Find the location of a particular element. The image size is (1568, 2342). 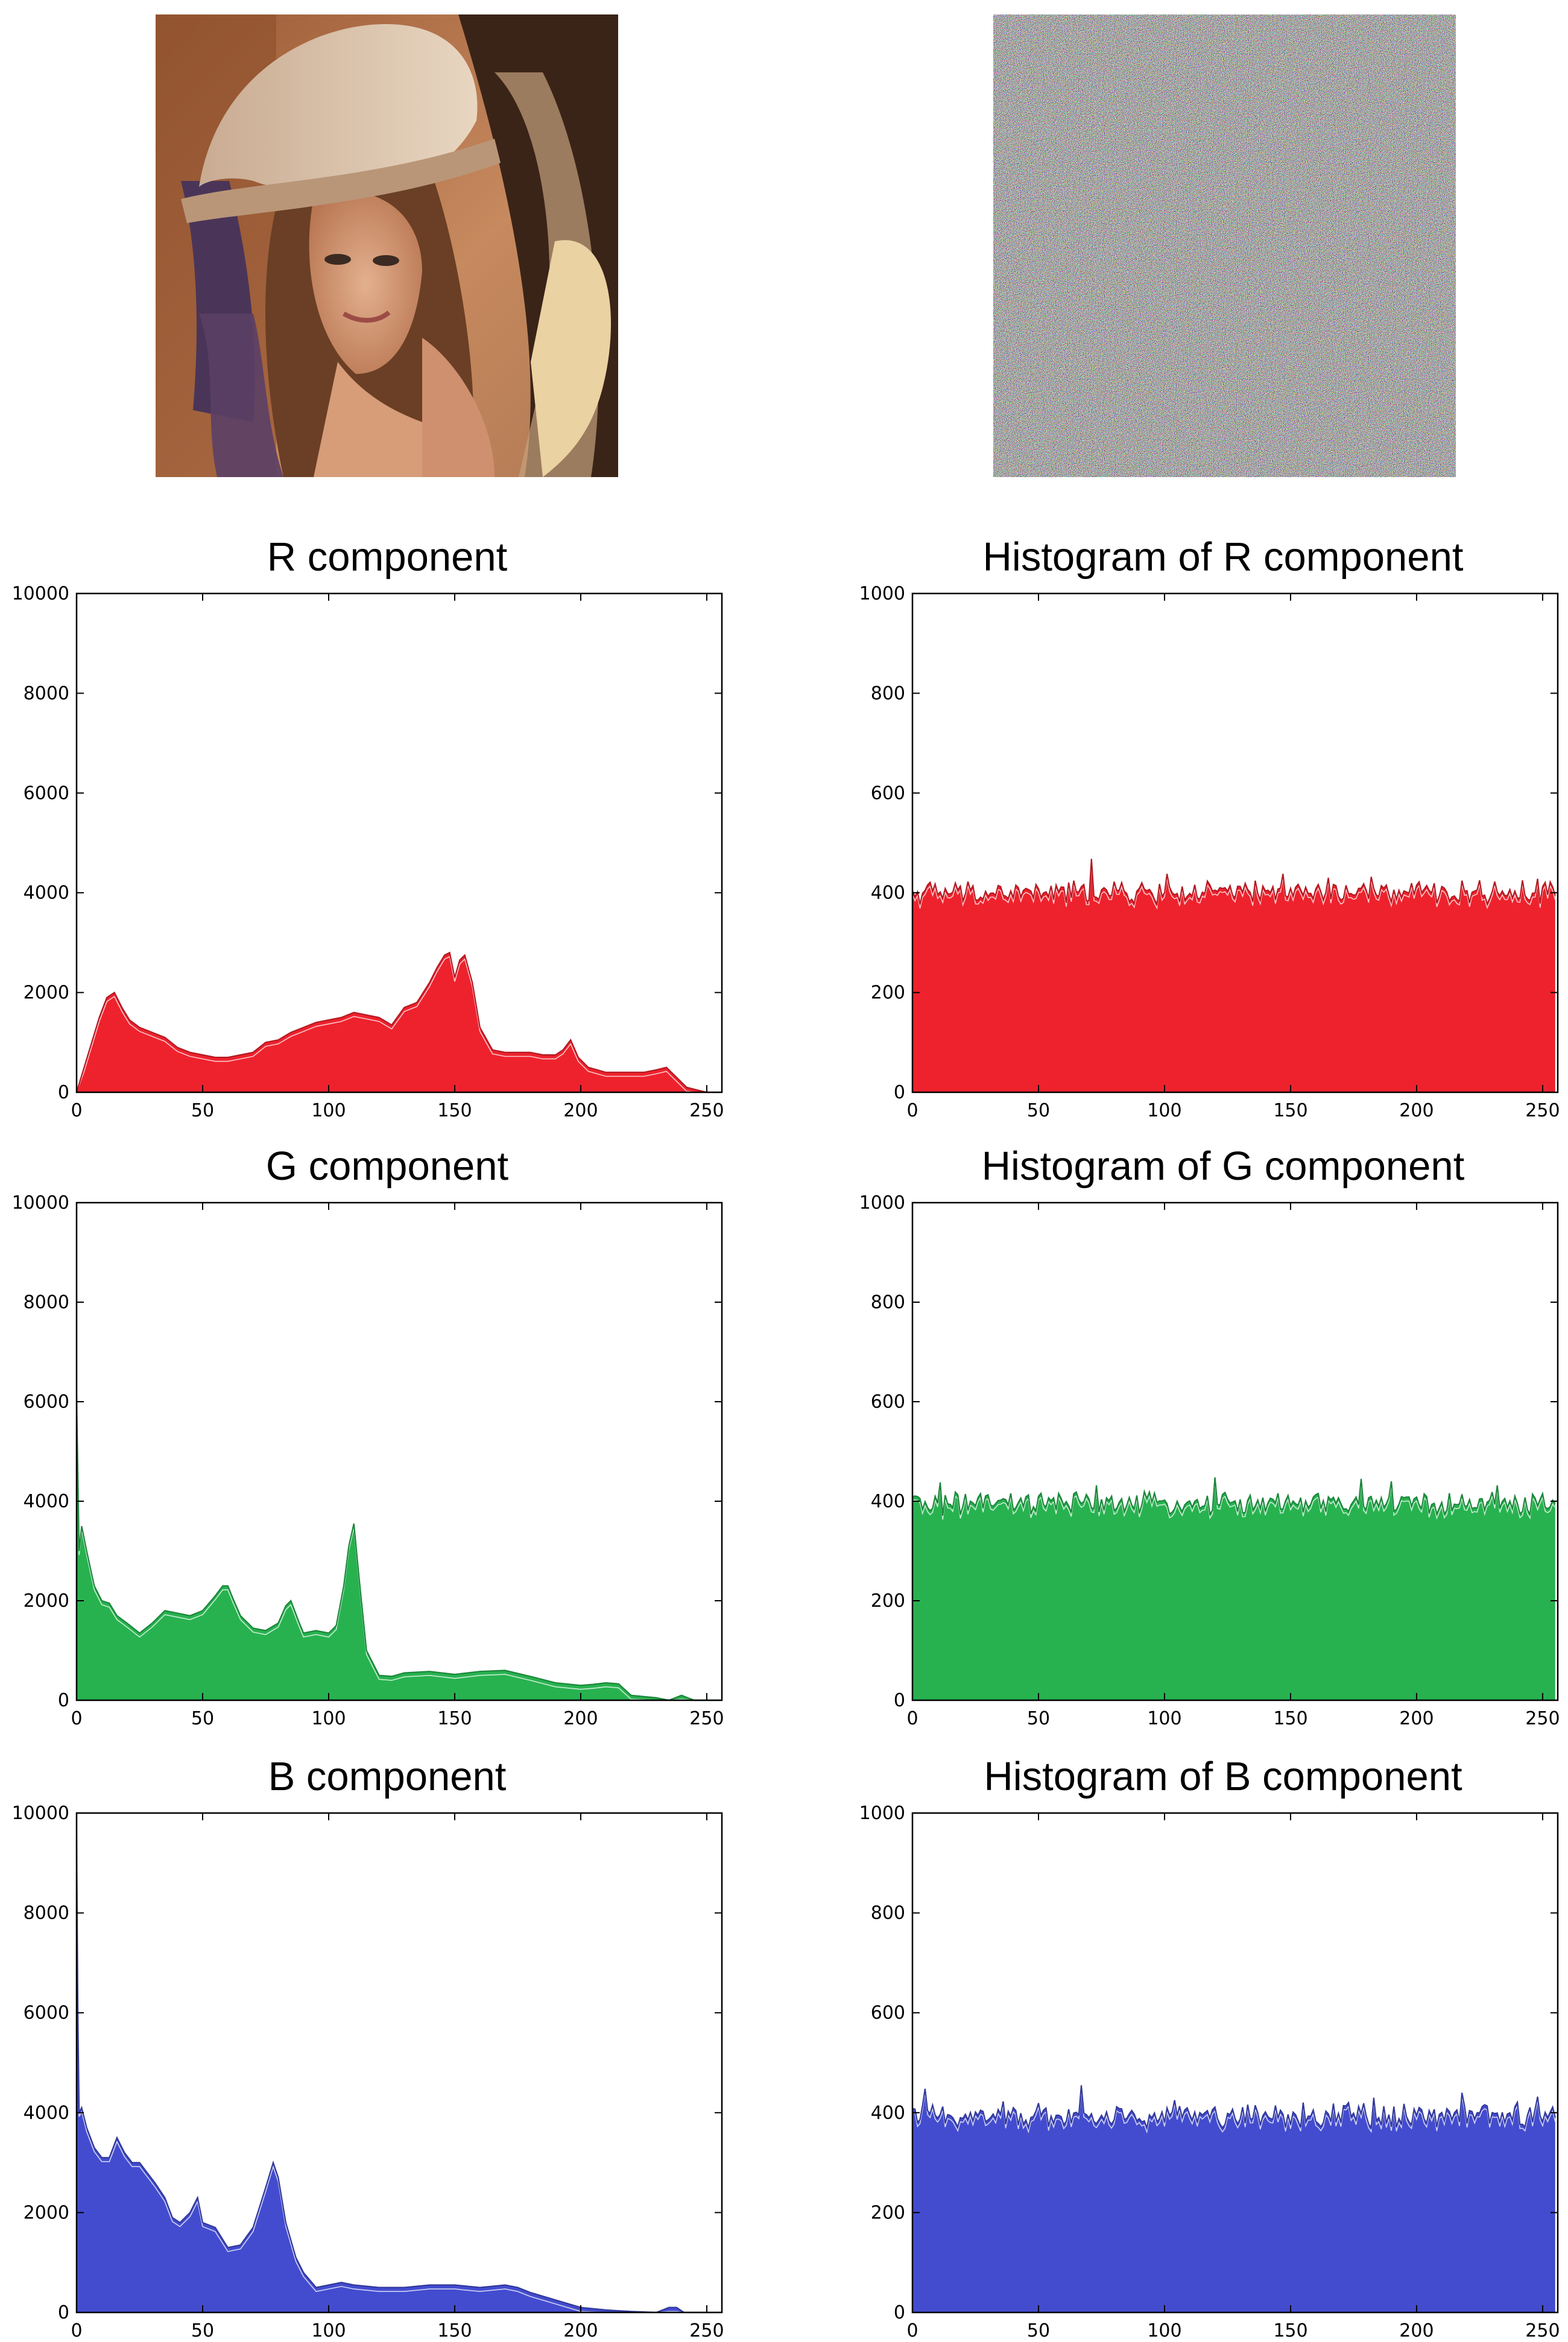

plot-title: R component is located at coordinates (387, 557).